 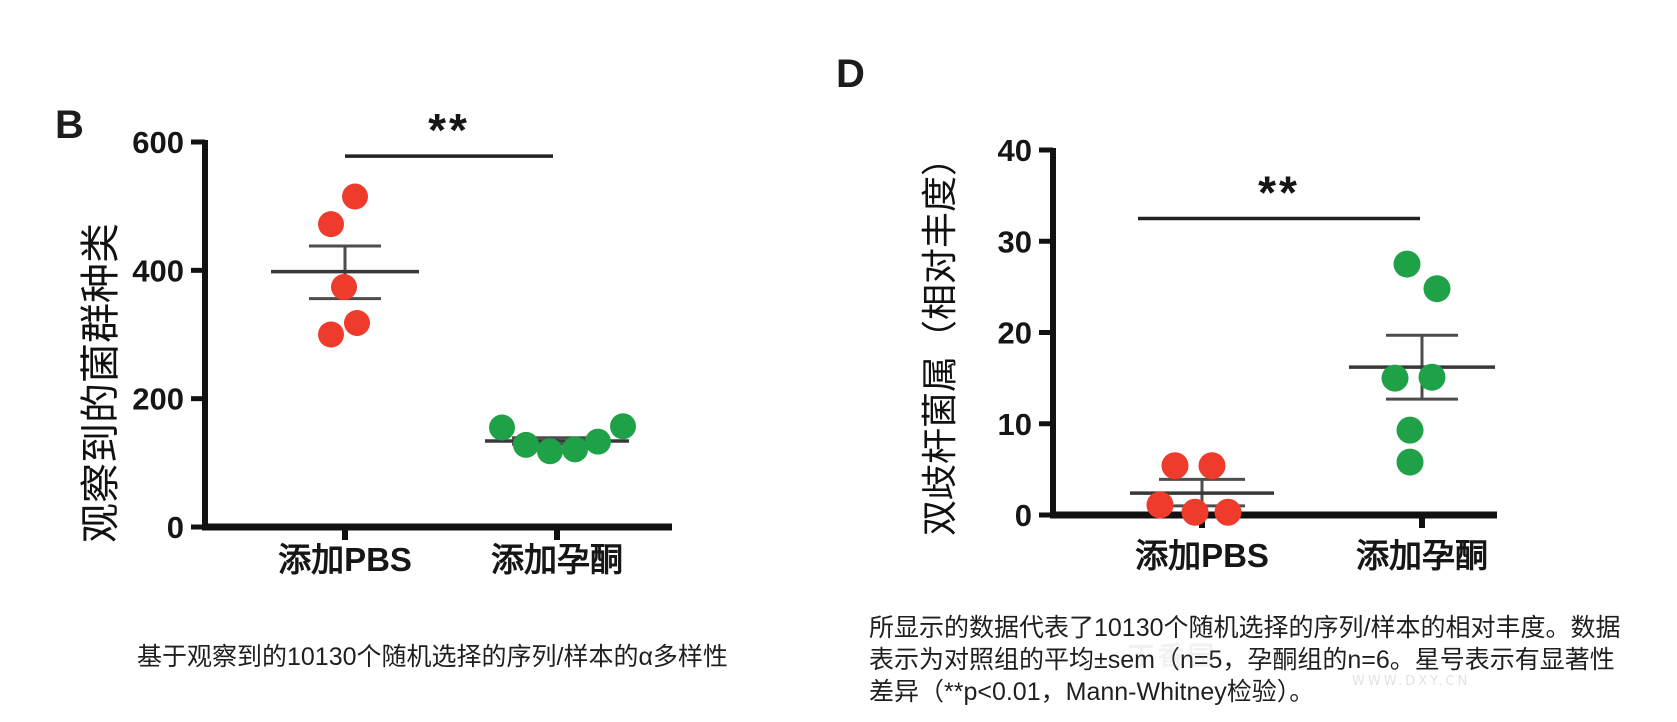 What do you see at coordinates (175, 527) in the screenshot?
I see `y-tick-label-B: 0` at bounding box center [175, 527].